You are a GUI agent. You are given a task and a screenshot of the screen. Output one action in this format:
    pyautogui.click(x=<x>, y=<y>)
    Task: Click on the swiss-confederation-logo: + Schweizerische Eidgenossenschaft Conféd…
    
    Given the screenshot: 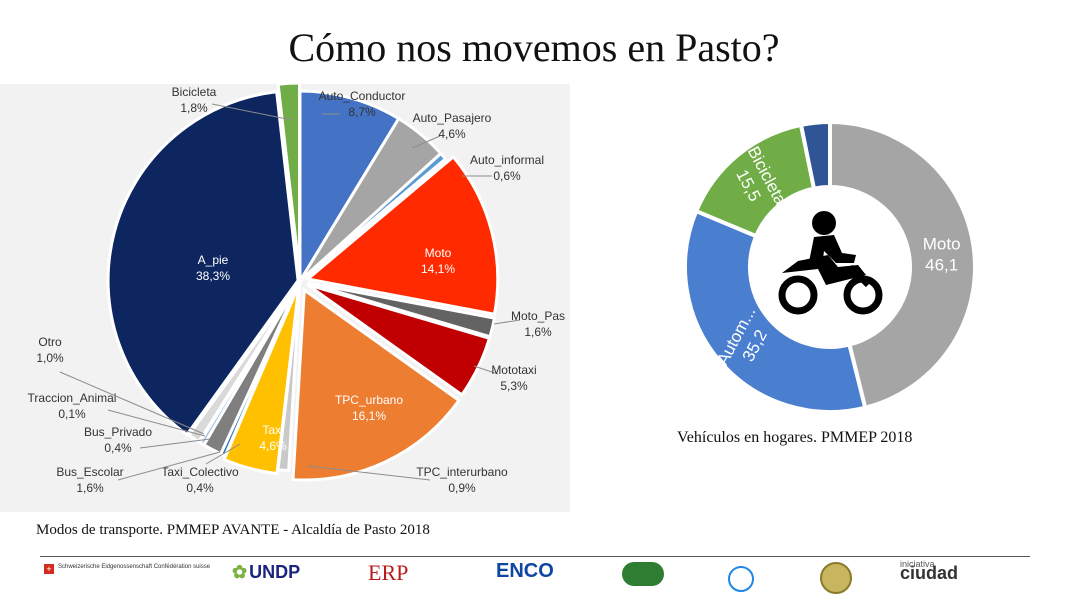 What is the action you would take?
    pyautogui.click(x=127, y=569)
    